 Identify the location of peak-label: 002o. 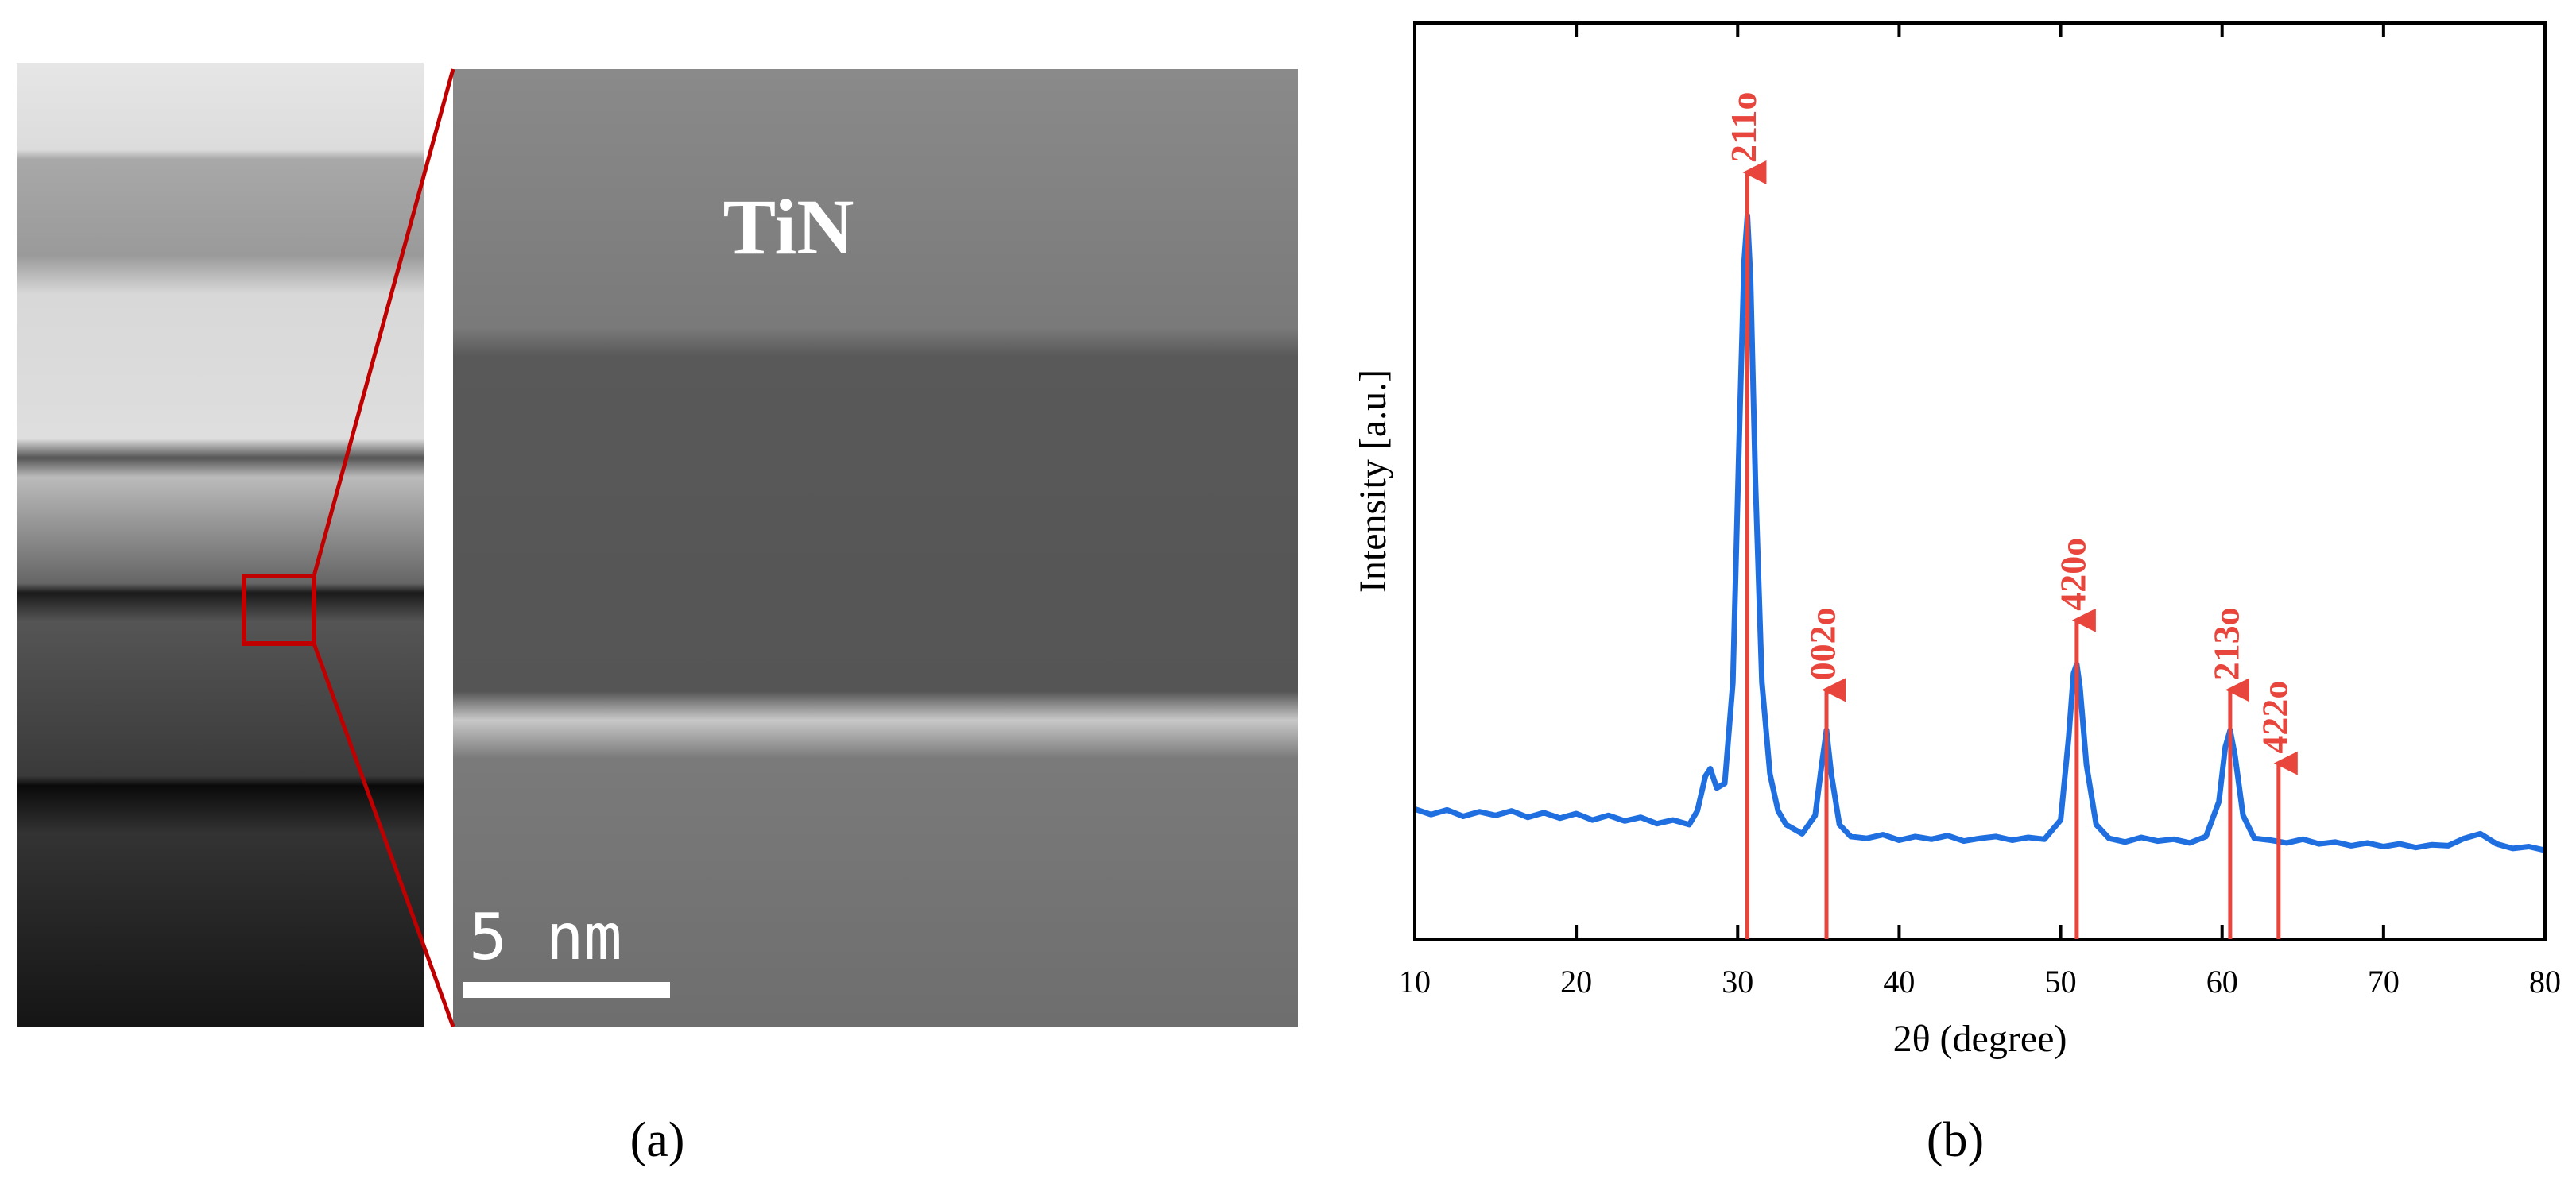
(1823, 643).